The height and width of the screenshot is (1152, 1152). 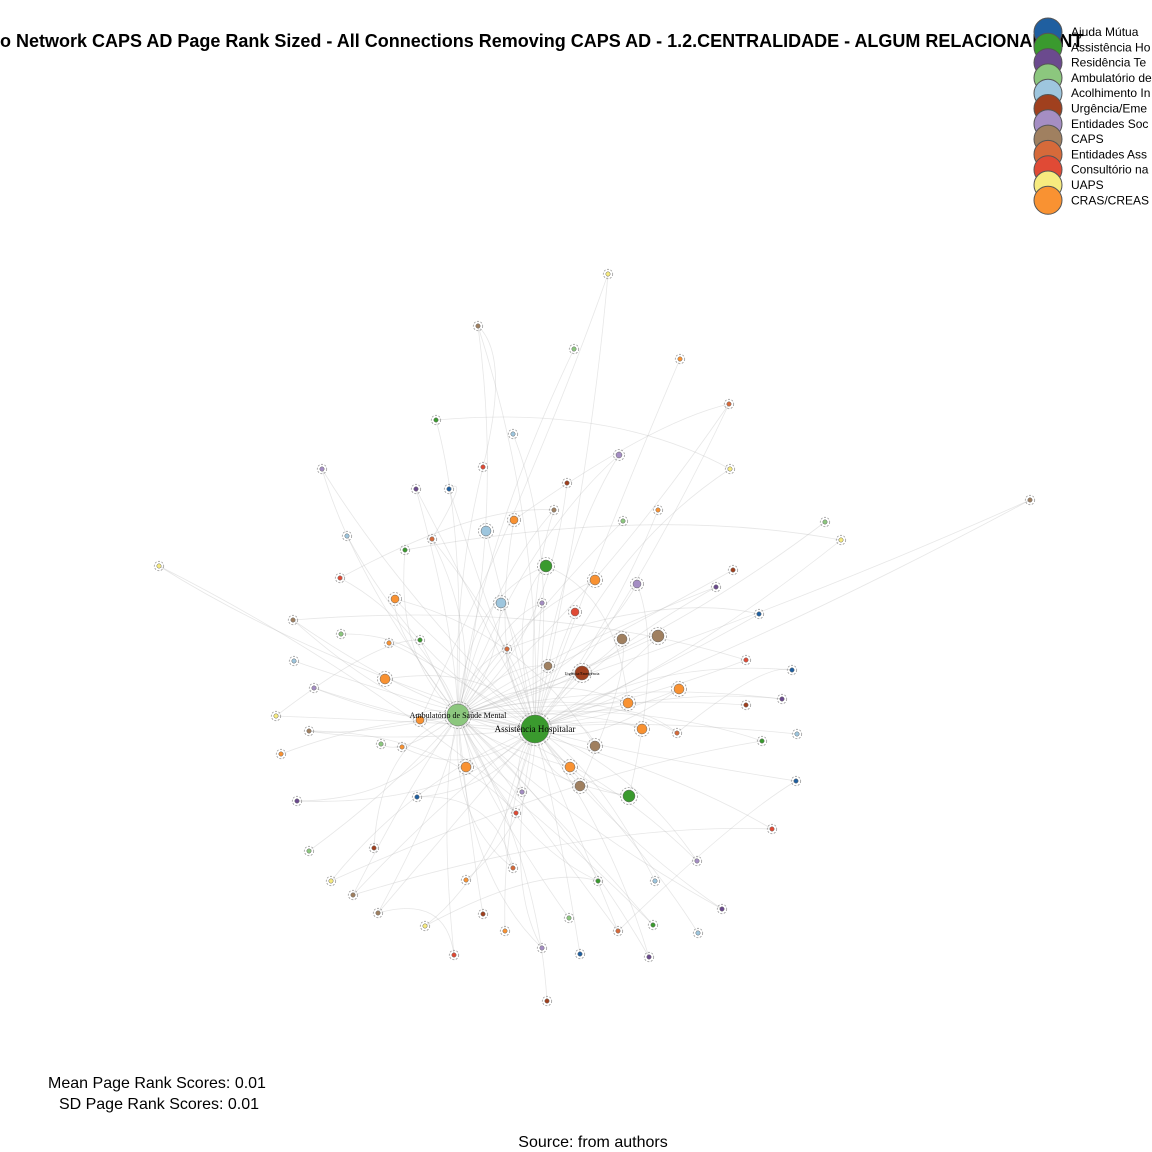 I want to click on legend-label: Consultório na, so click(x=1110, y=170).